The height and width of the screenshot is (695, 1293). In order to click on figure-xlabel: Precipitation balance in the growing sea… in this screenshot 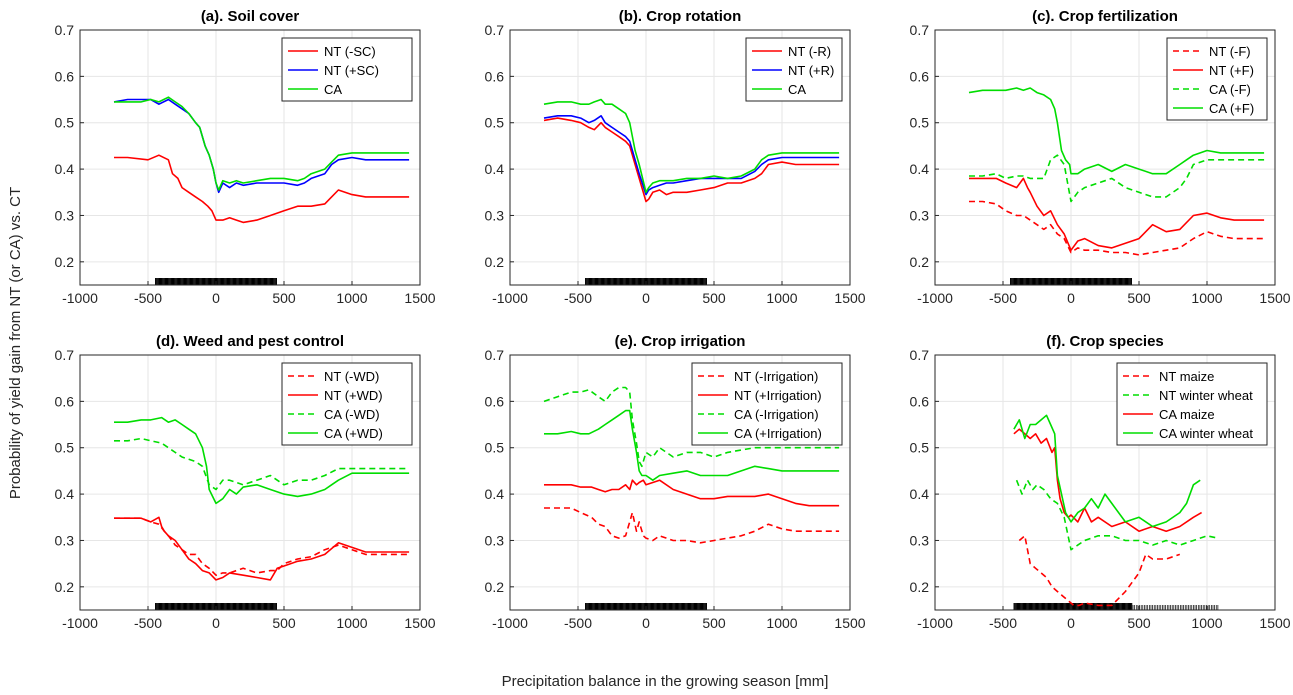, I will do `click(665, 681)`.